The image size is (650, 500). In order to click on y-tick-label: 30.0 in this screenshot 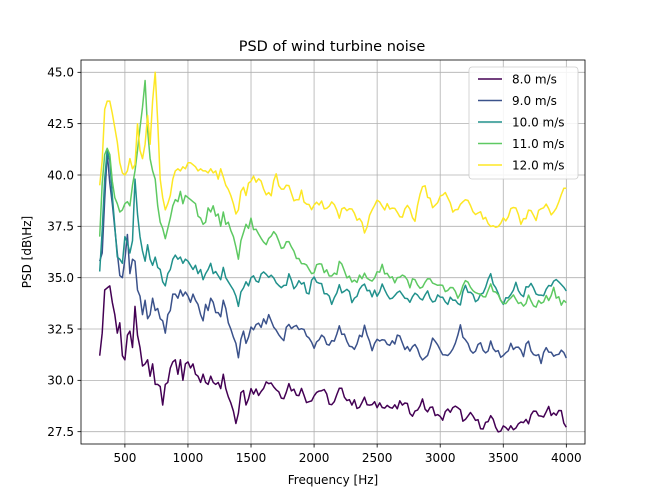, I will do `click(60, 381)`.